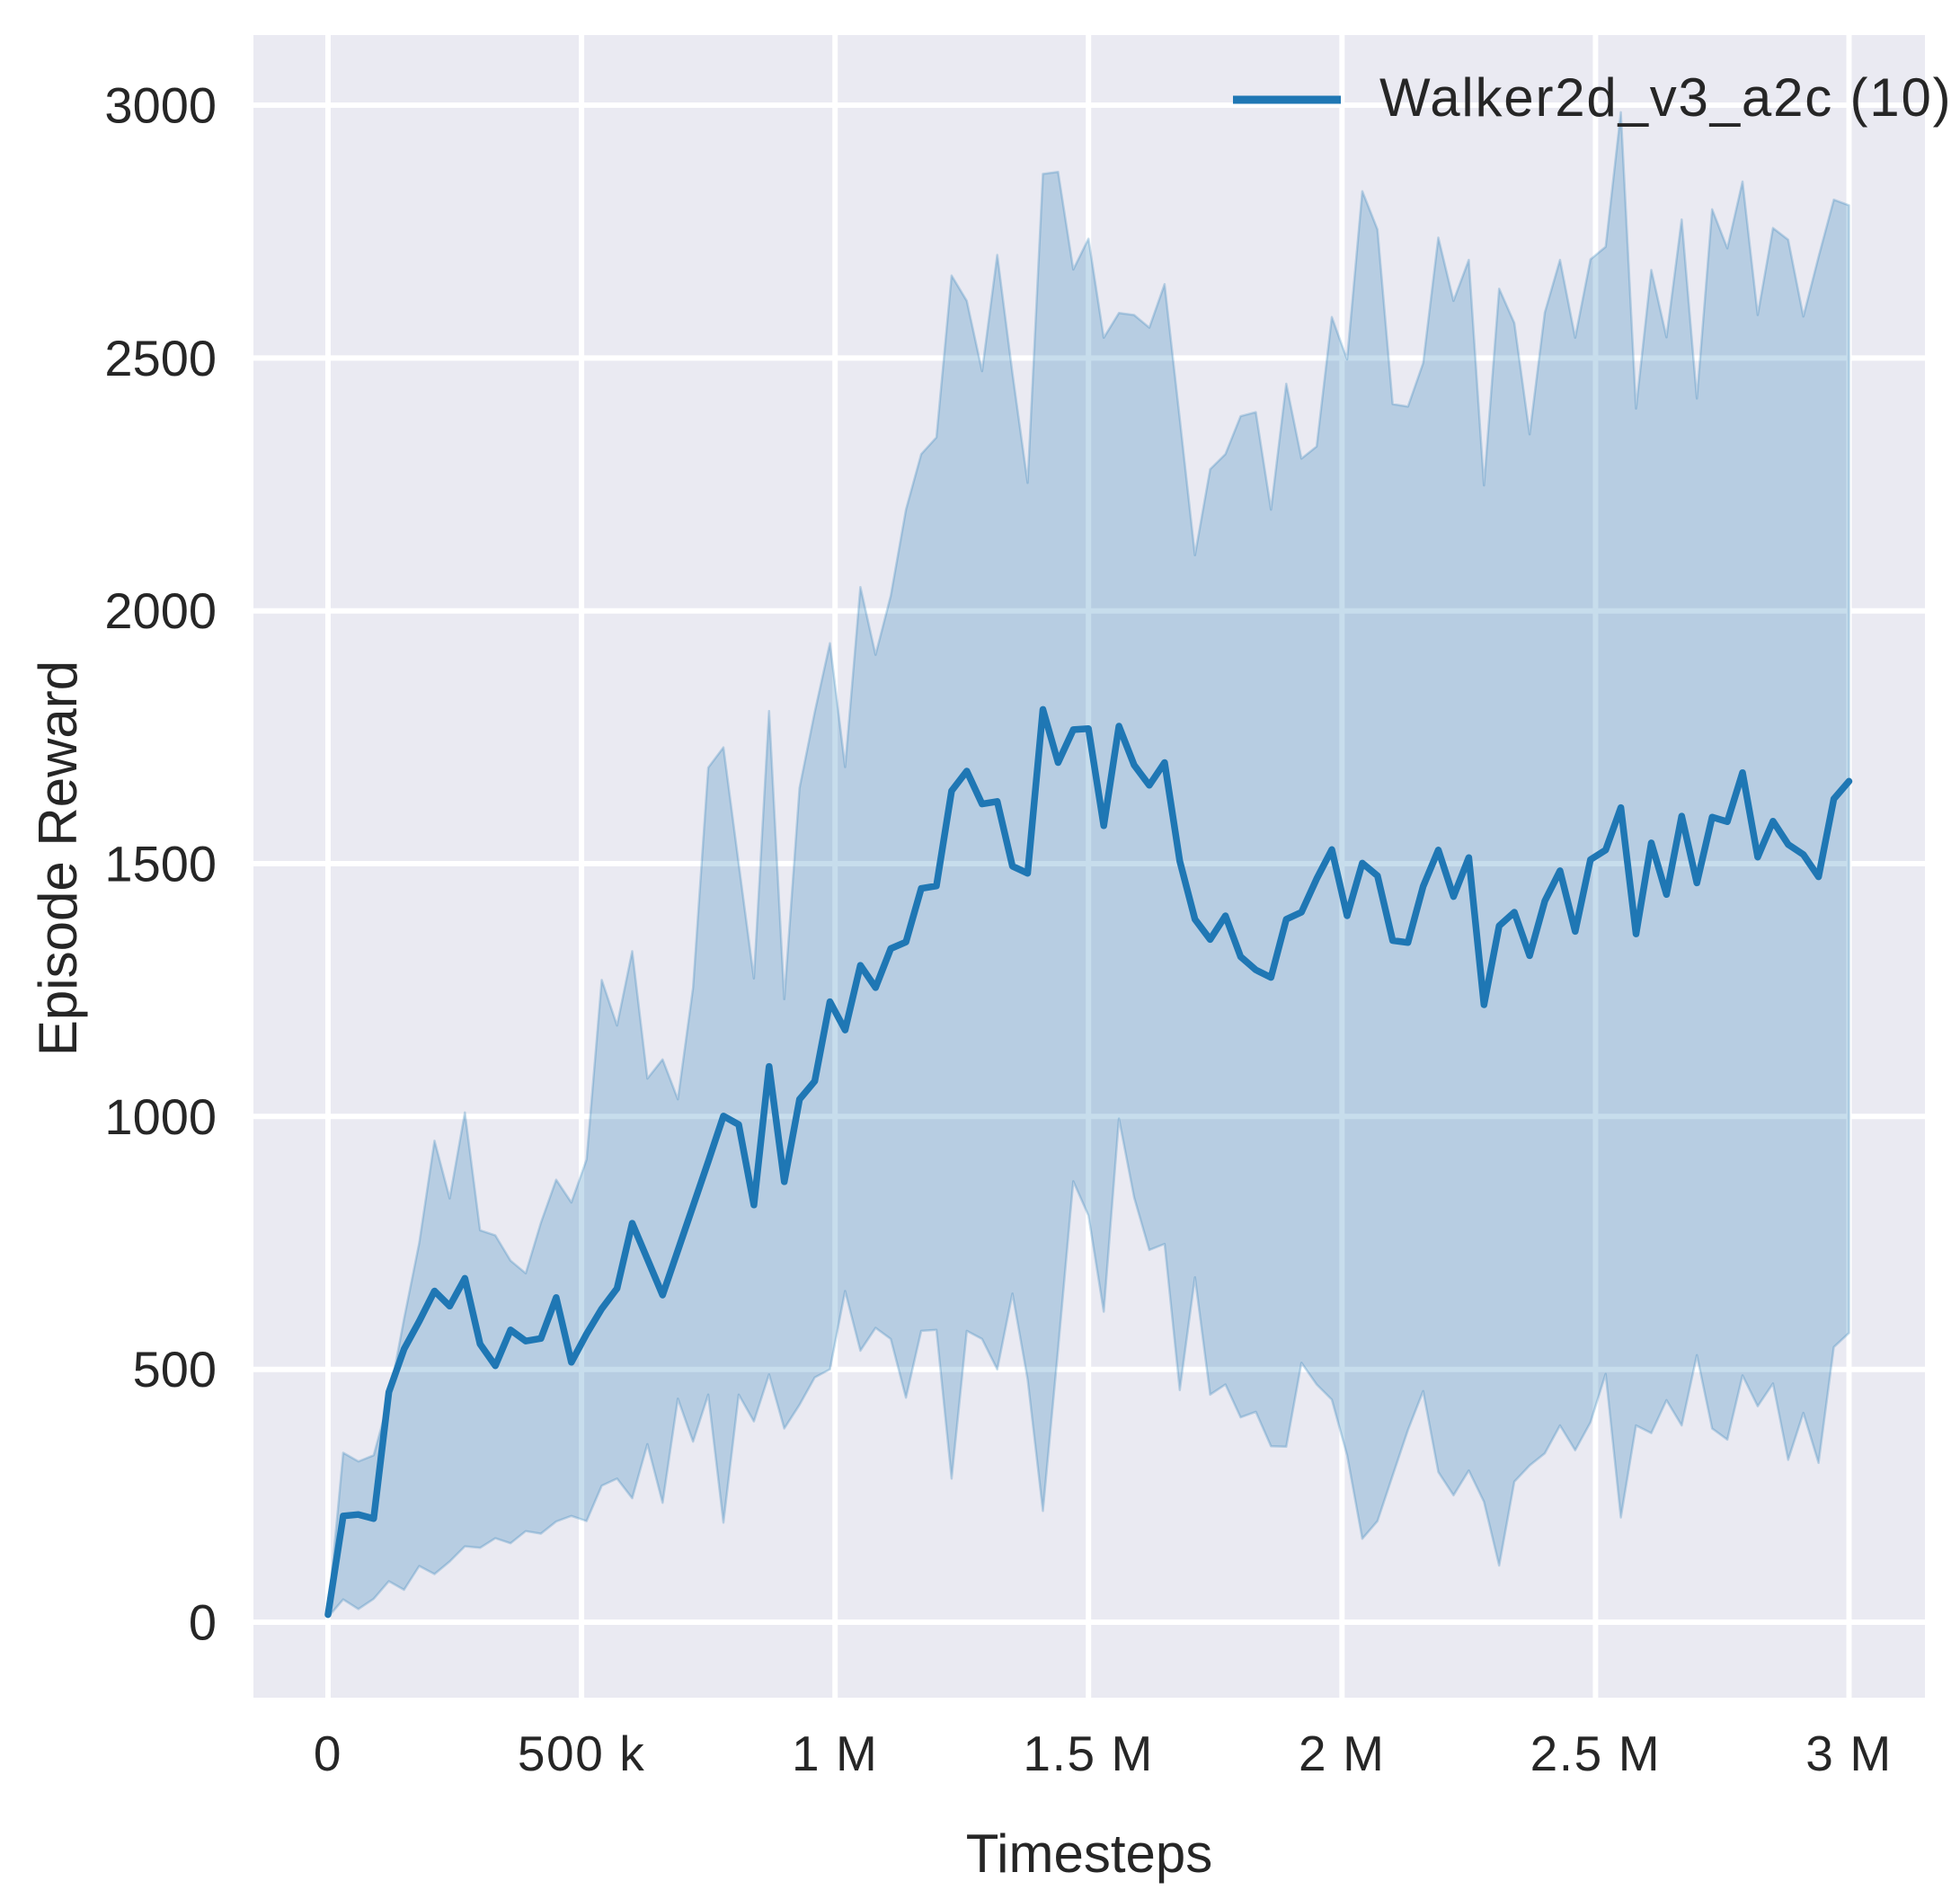 This screenshot has height=1890, width=1960. I want to click on svg-text: Walker2d_v3_a2c (10), so click(1666, 97).